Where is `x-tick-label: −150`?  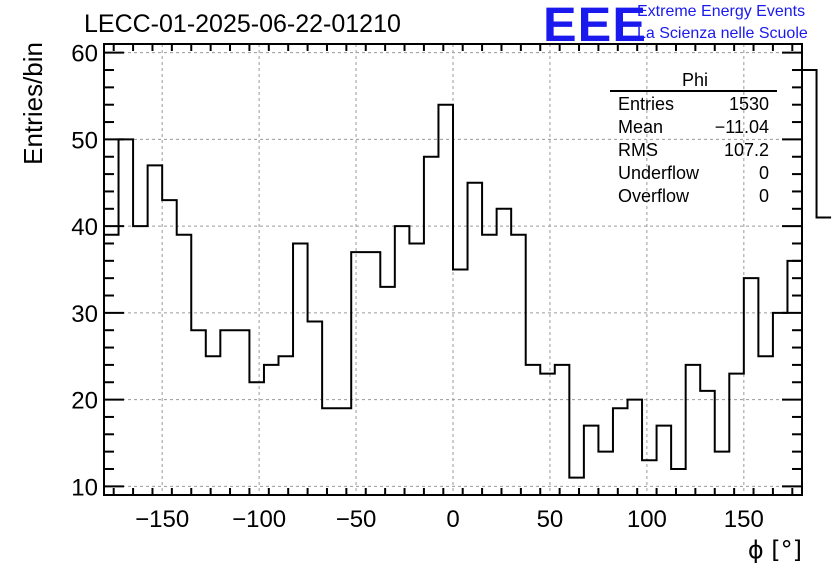 x-tick-label: −150 is located at coordinates (162, 519).